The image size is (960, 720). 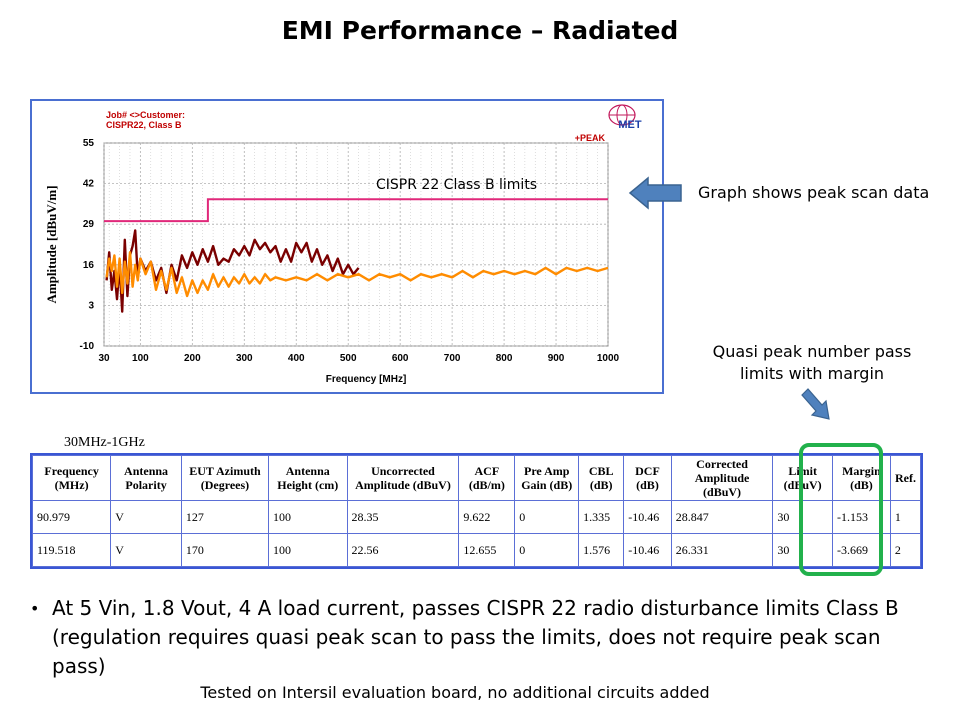 What do you see at coordinates (104, 358) in the screenshot?
I see `x-tick-label: 30` at bounding box center [104, 358].